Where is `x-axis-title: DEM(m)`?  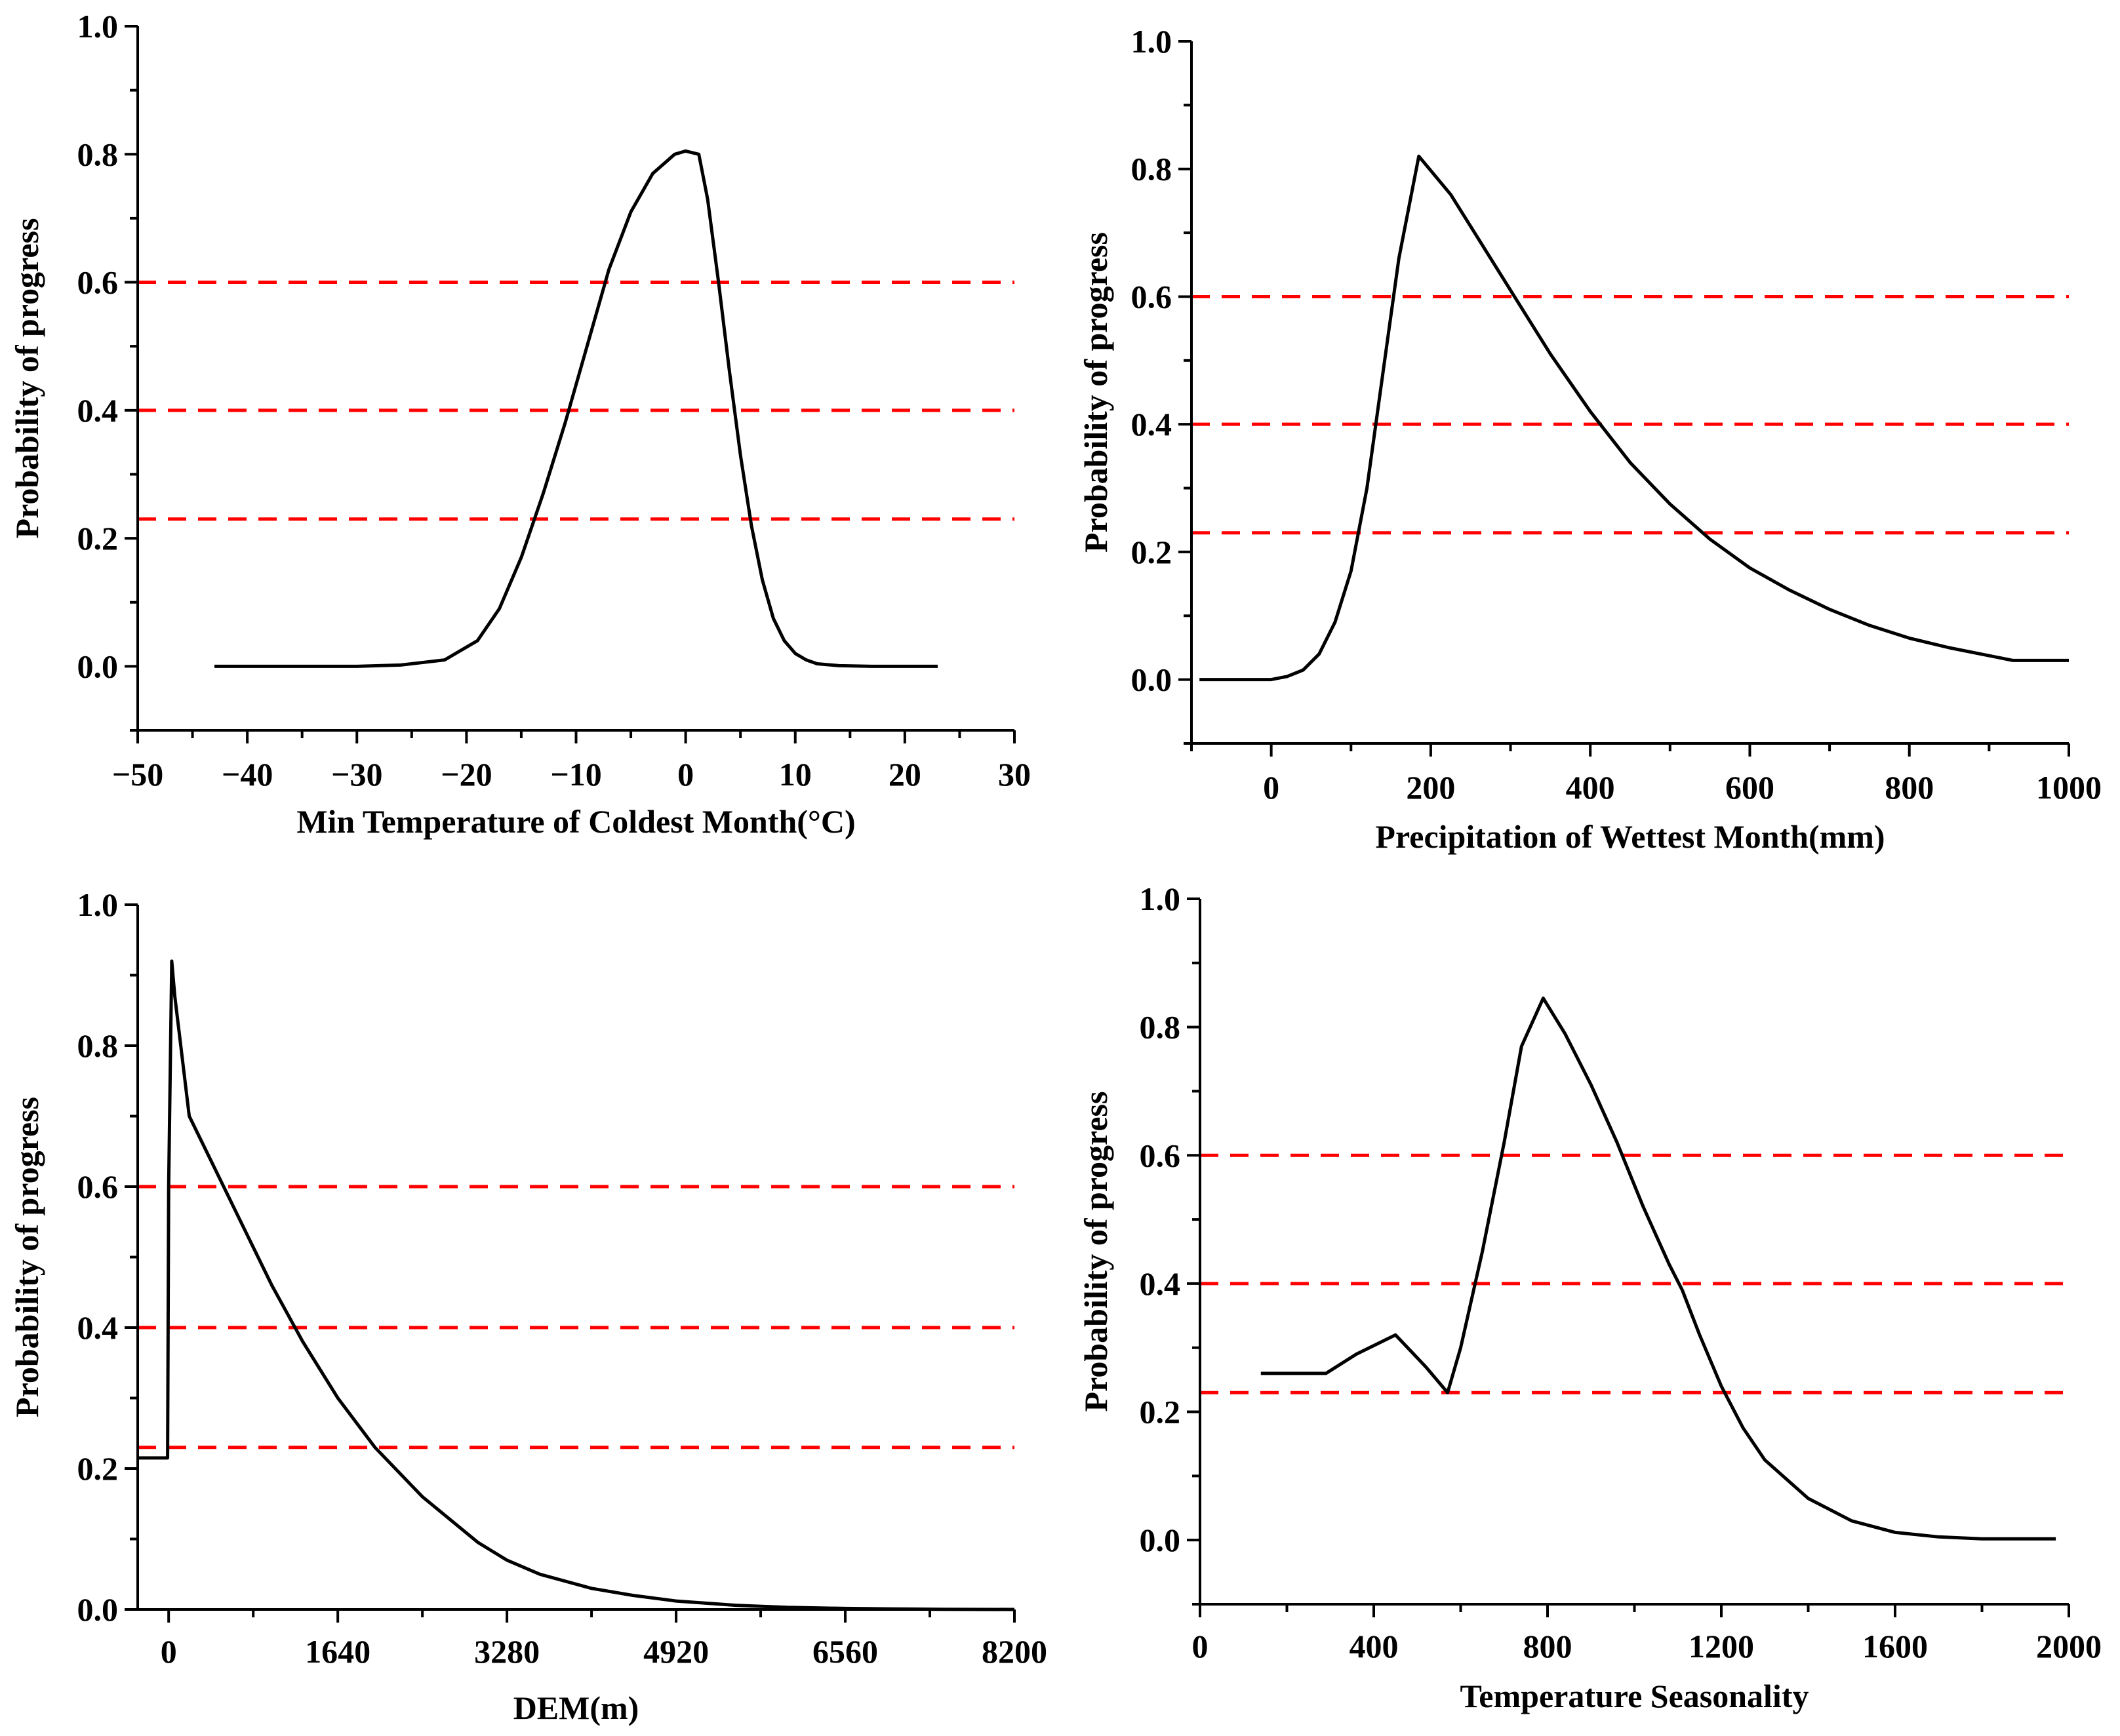
x-axis-title: DEM(m) is located at coordinates (576, 1707).